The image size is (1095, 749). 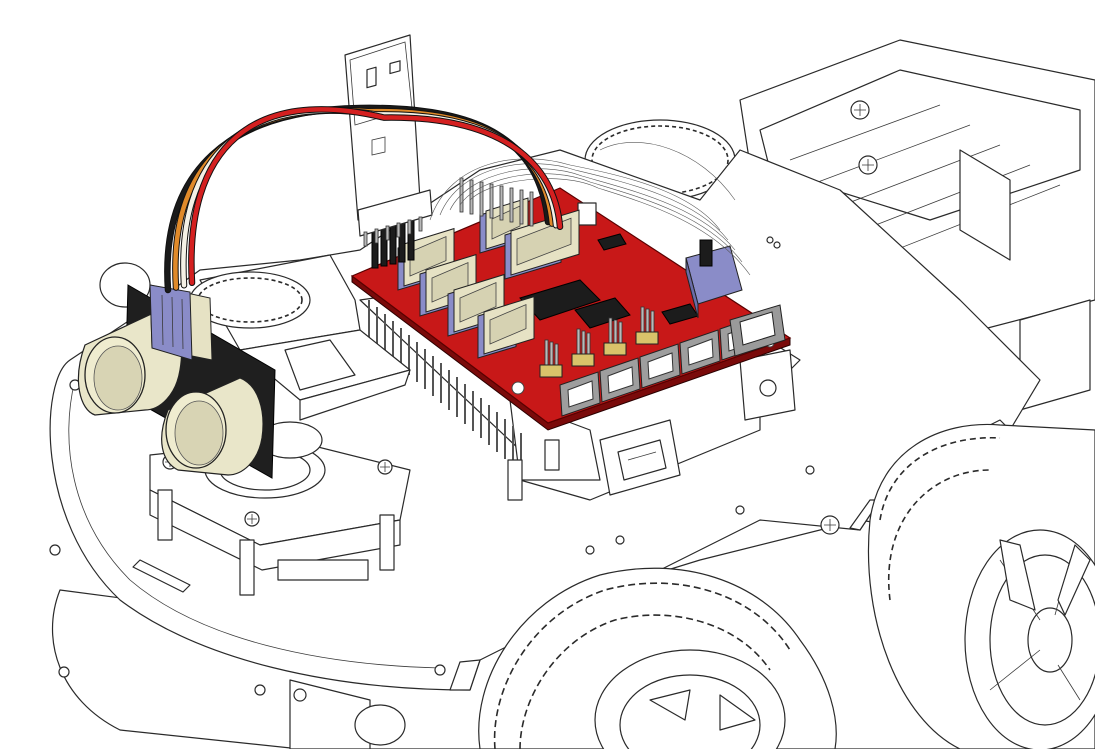 What do you see at coordinates (640, 457) in the screenshot?
I see `usb-port-icon` at bounding box center [640, 457].